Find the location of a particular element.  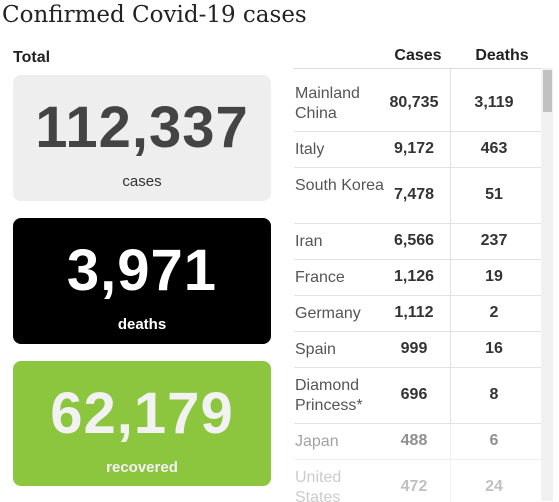

table-row: Japan 488 6 is located at coordinates (418, 442).